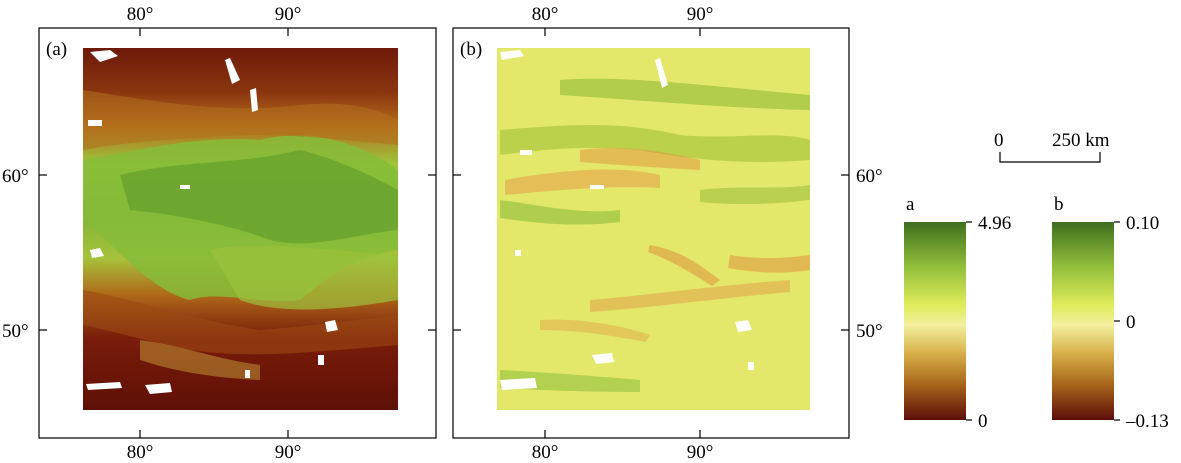 This screenshot has height=463, width=1181. What do you see at coordinates (869, 176) in the screenshot?
I see `panel-b-right-tick-60: 60°` at bounding box center [869, 176].